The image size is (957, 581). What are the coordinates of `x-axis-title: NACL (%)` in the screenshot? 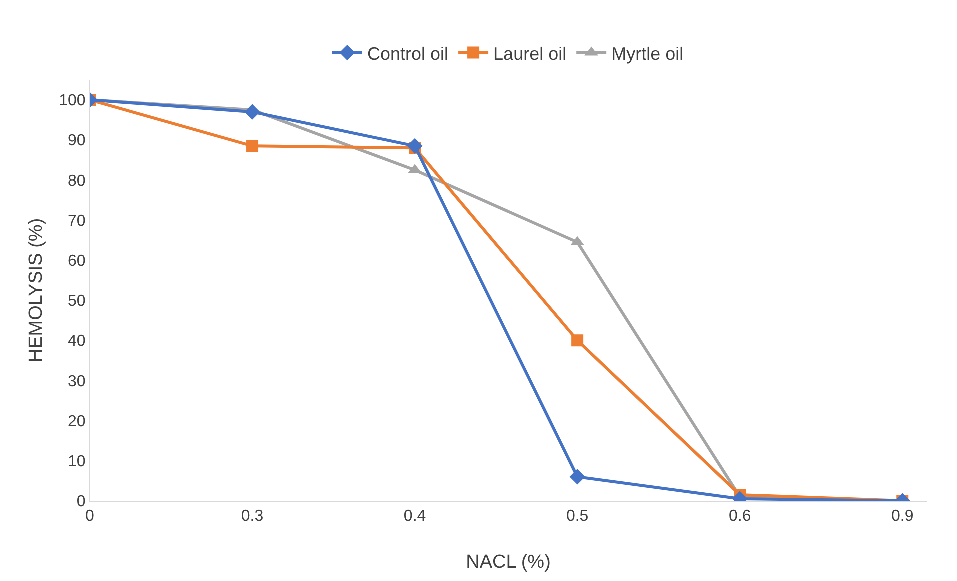 It's located at (508, 562).